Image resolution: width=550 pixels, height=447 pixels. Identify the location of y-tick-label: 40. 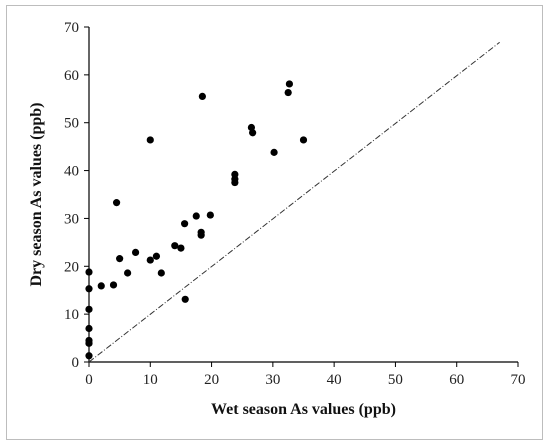
(71, 172).